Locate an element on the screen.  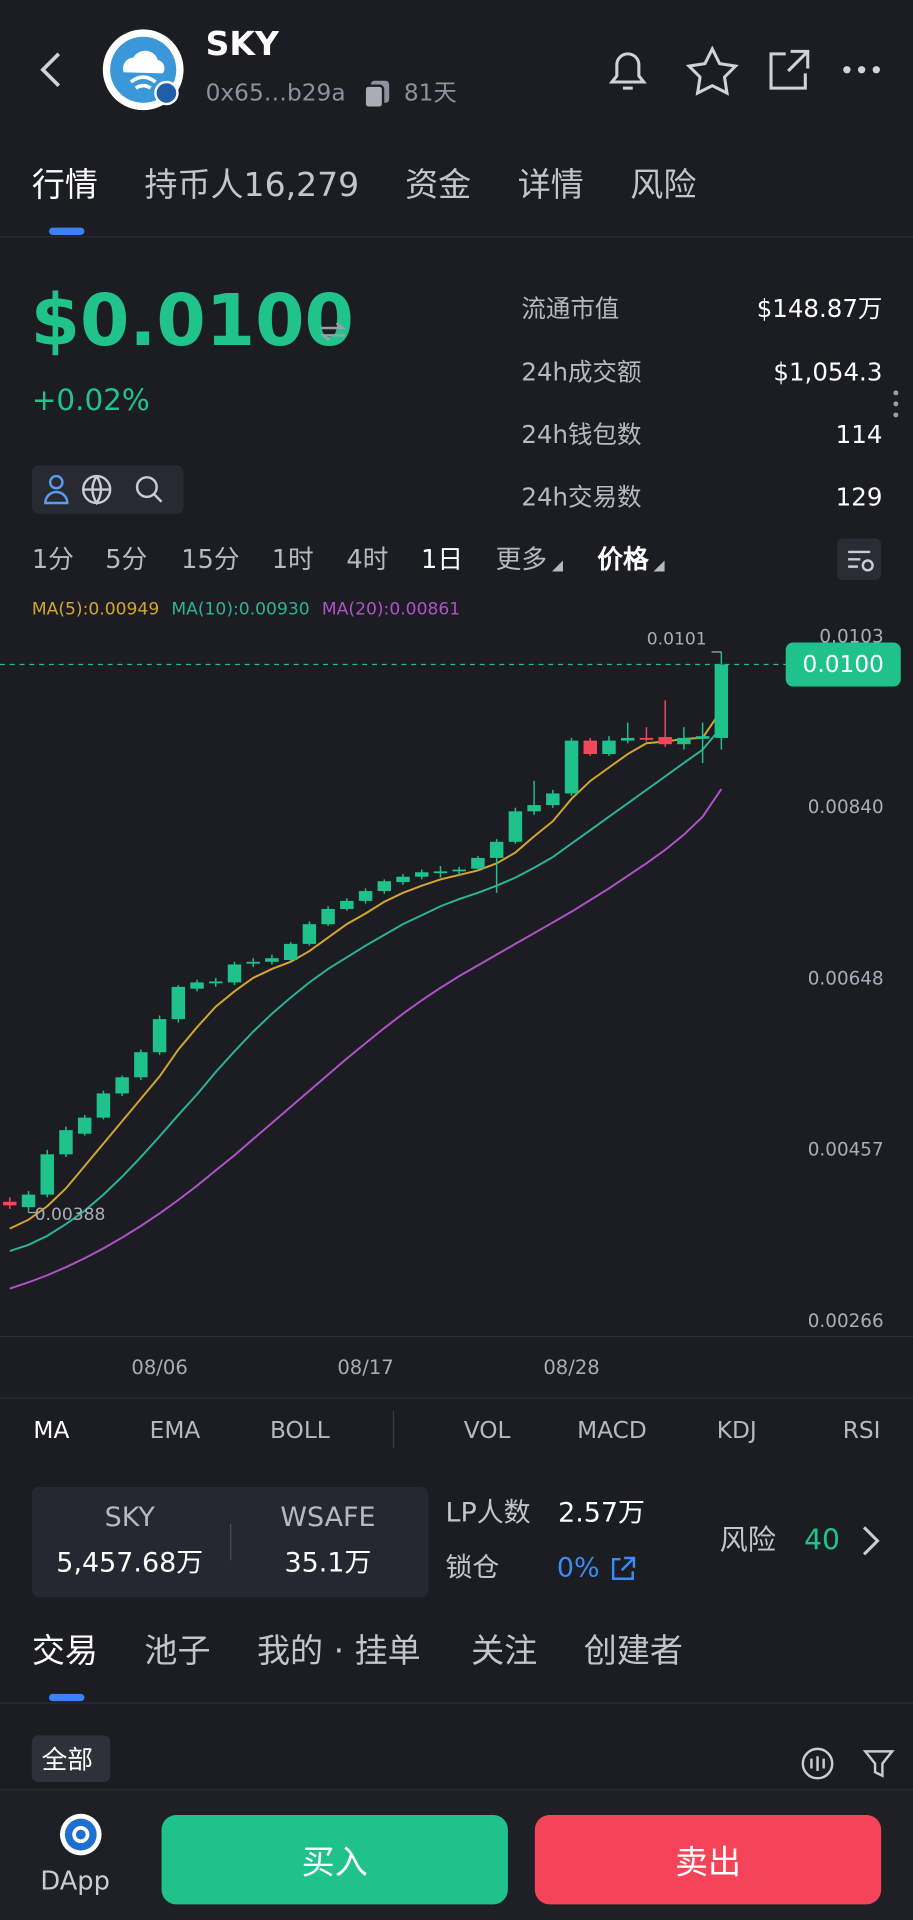
trade-tab: 池子 is located at coordinates (177, 1651).